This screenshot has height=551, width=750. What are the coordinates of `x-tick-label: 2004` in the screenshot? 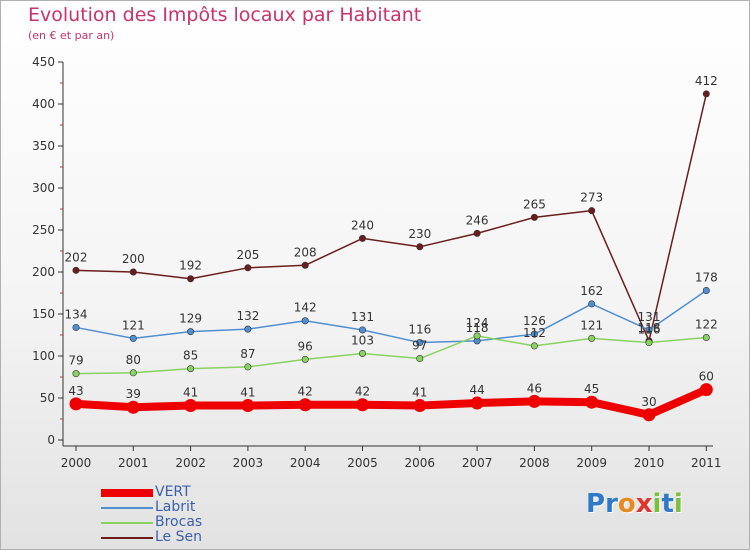 It's located at (305, 463).